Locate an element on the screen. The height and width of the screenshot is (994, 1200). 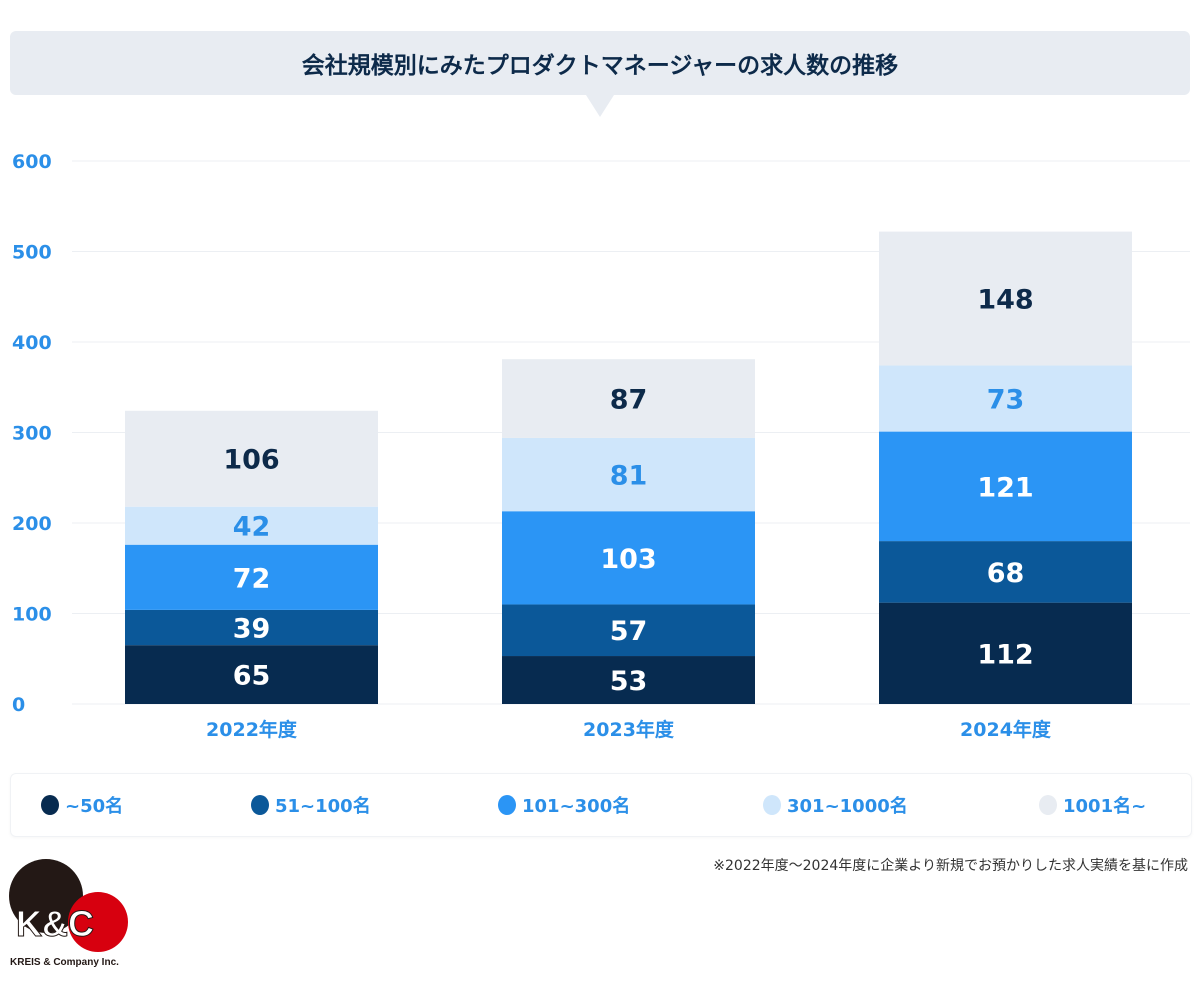
legend-item: 1001名~ is located at coordinates (1092, 805).